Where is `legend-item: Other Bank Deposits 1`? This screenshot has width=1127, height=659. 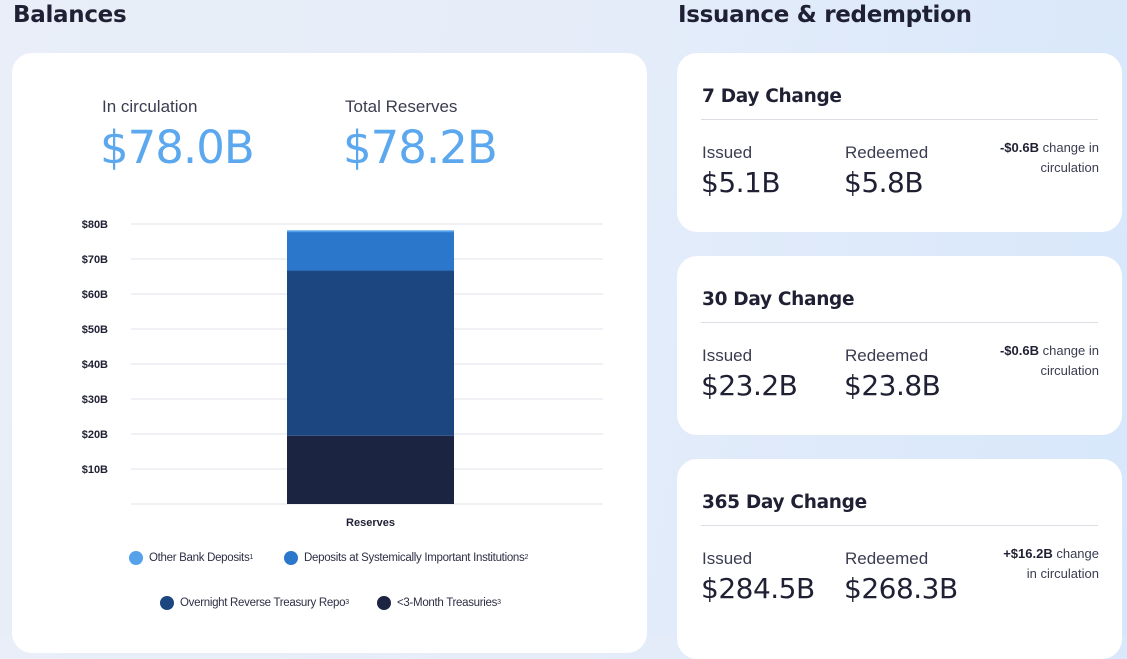 legend-item: Other Bank Deposits 1 is located at coordinates (191, 558).